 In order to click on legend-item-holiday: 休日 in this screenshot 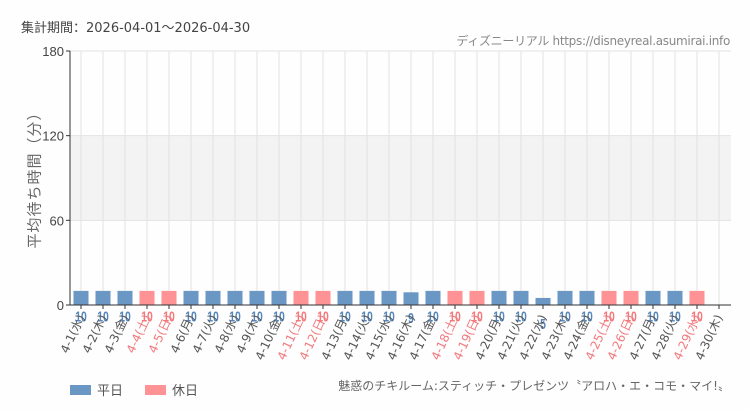, I will do `click(171, 389)`.